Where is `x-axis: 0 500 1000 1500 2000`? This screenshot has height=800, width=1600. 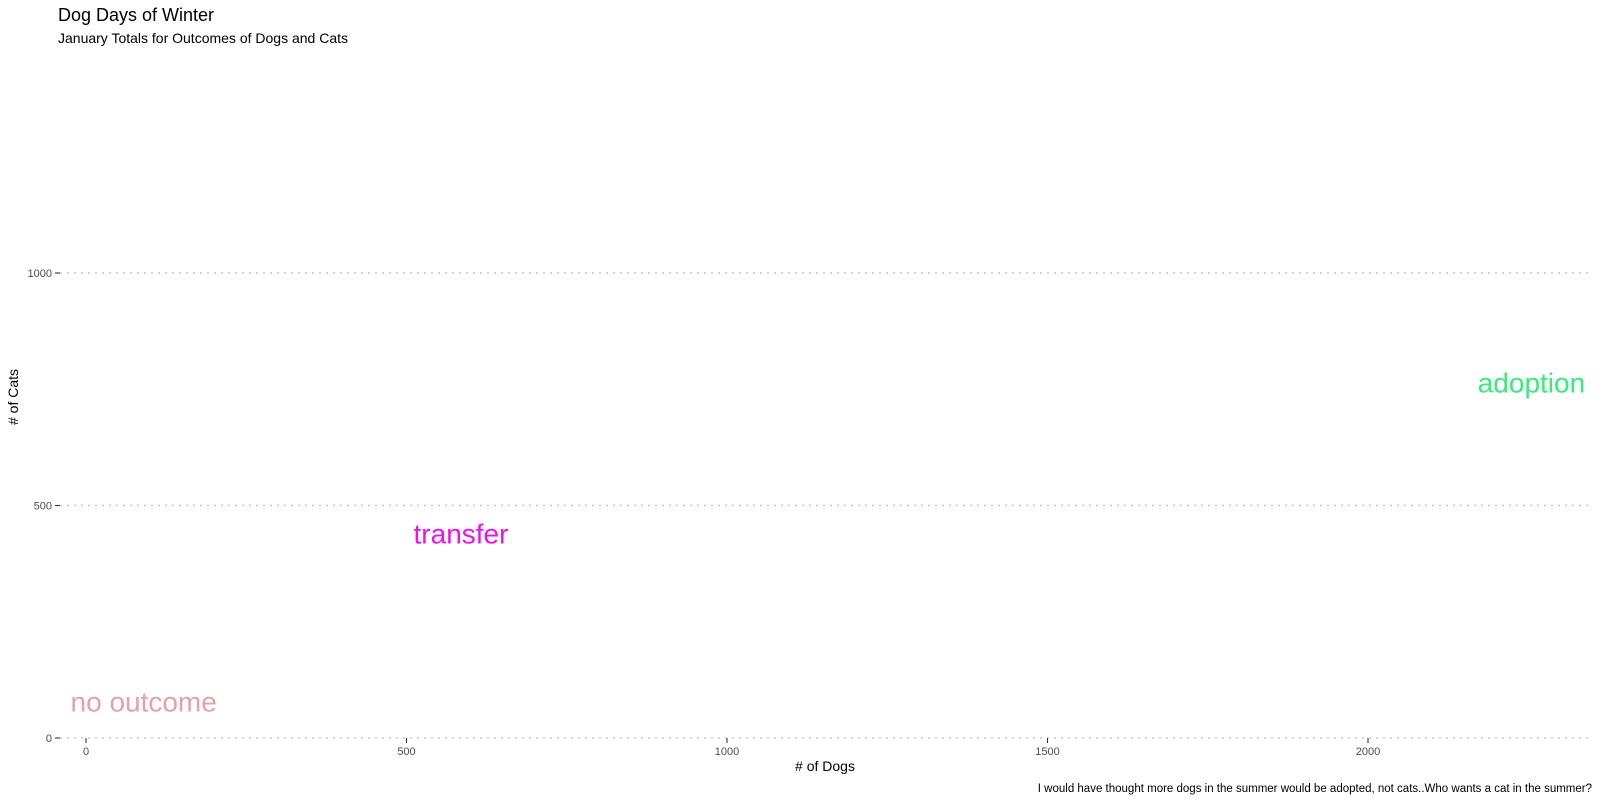
x-axis: 0 500 1000 1500 2000 is located at coordinates (731, 748).